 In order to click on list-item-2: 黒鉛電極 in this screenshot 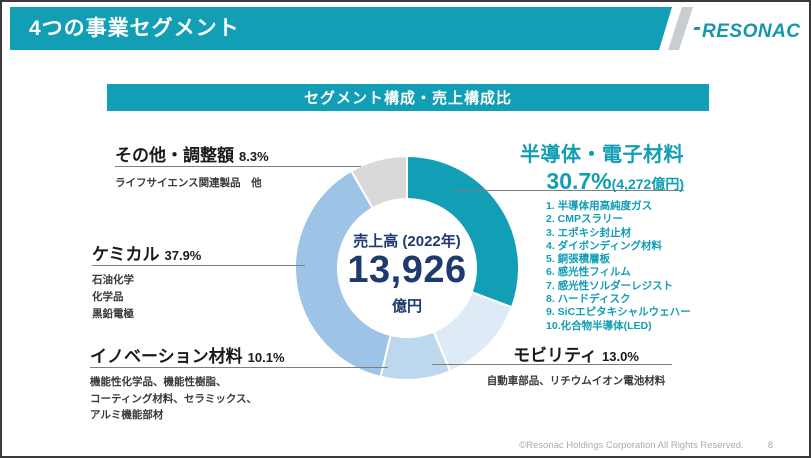, I will do `click(113, 314)`.